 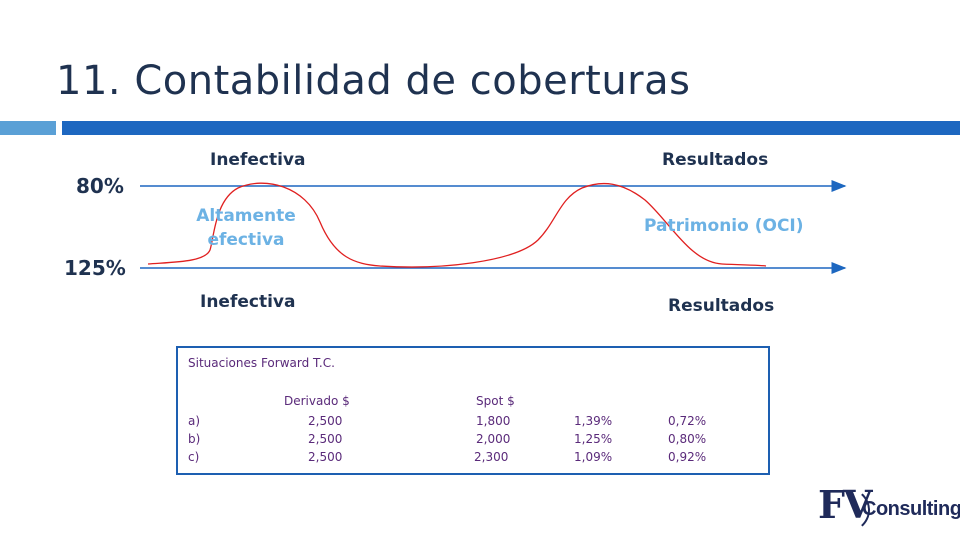 What do you see at coordinates (724, 226) in the screenshot?
I see `equity-oci-label: Patrimonio (OCI)` at bounding box center [724, 226].